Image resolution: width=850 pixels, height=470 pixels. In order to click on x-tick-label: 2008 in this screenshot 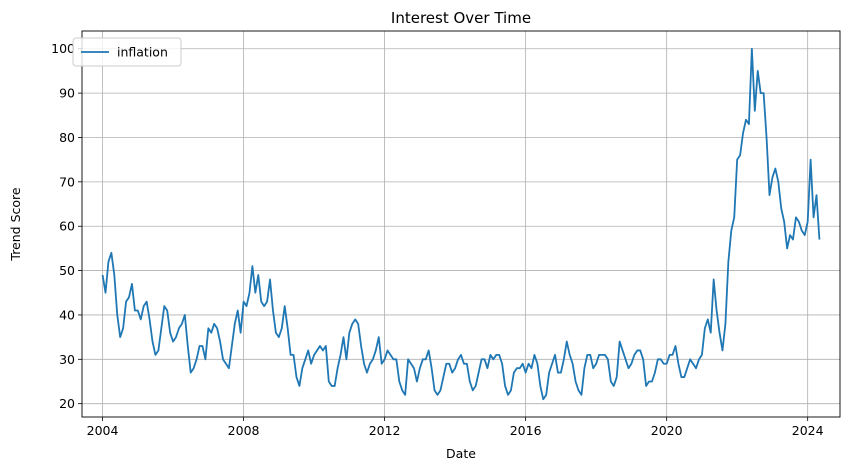, I will do `click(244, 430)`.